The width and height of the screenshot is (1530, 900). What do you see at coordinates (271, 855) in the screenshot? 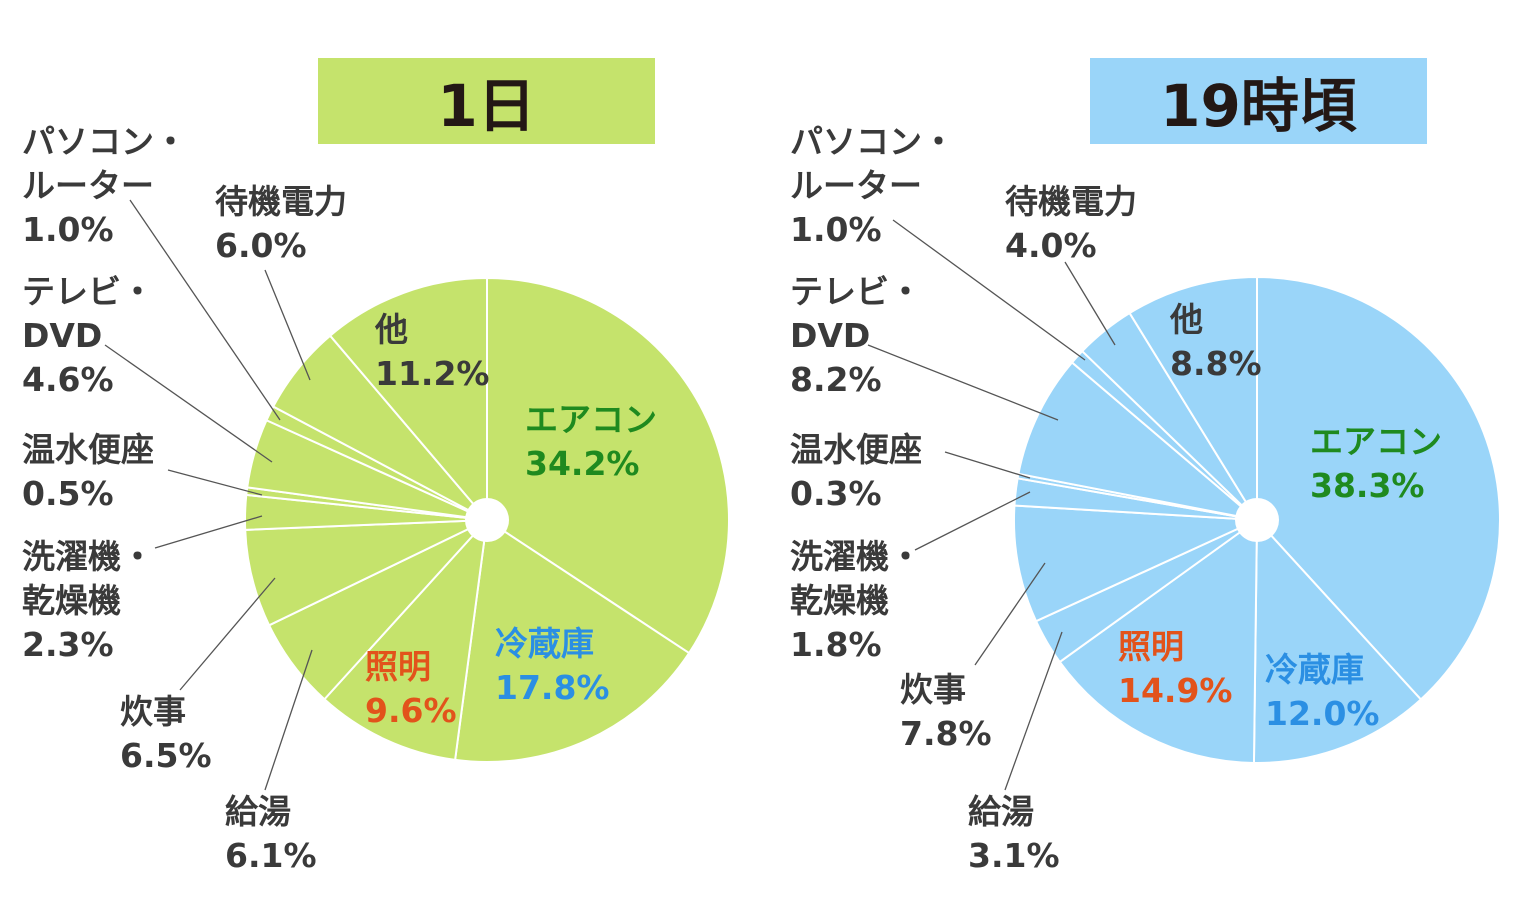
I see `slice-label-text: 6.1%` at bounding box center [271, 855].